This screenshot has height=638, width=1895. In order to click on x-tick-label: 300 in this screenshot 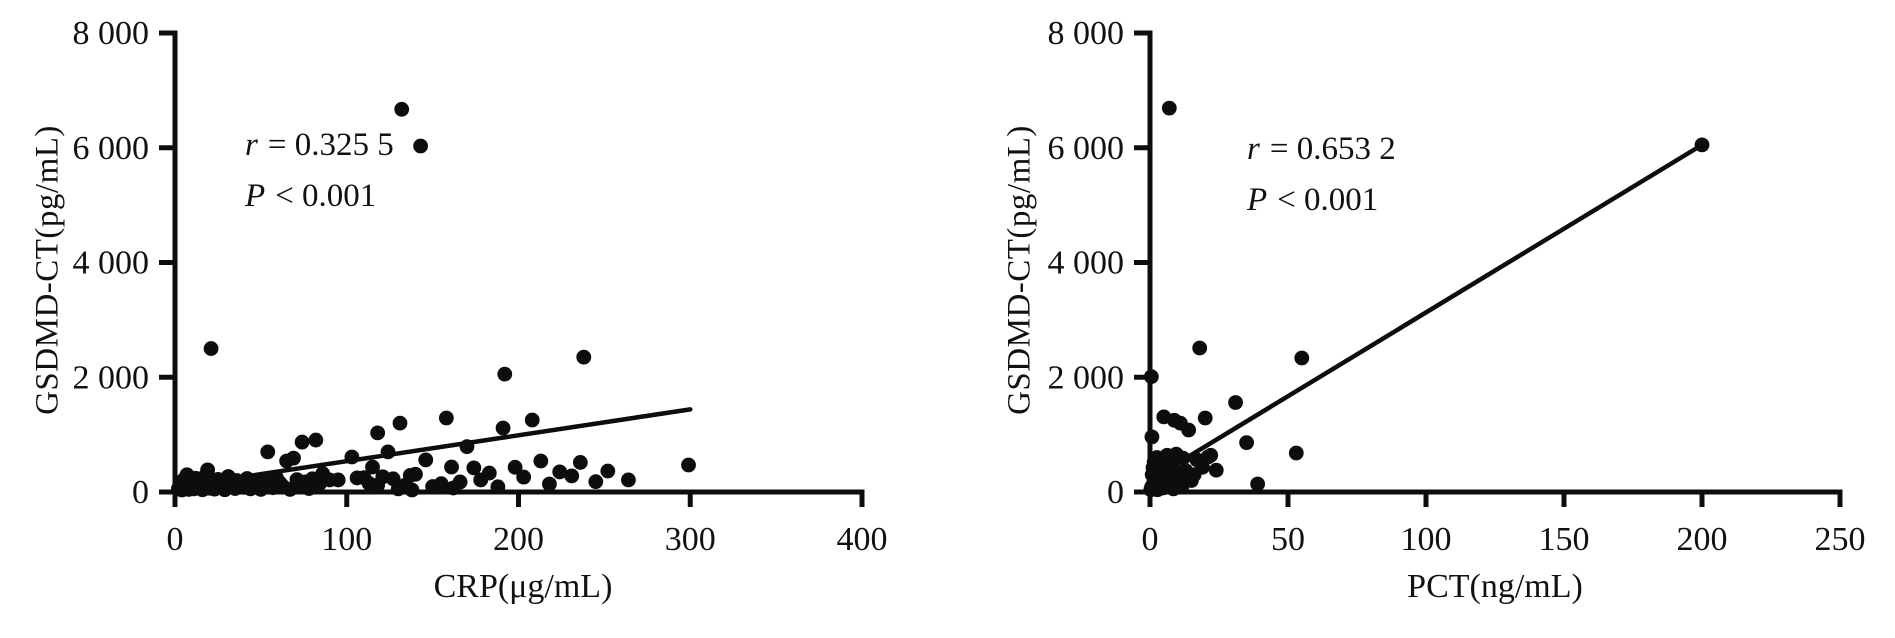, I will do `click(690, 539)`.